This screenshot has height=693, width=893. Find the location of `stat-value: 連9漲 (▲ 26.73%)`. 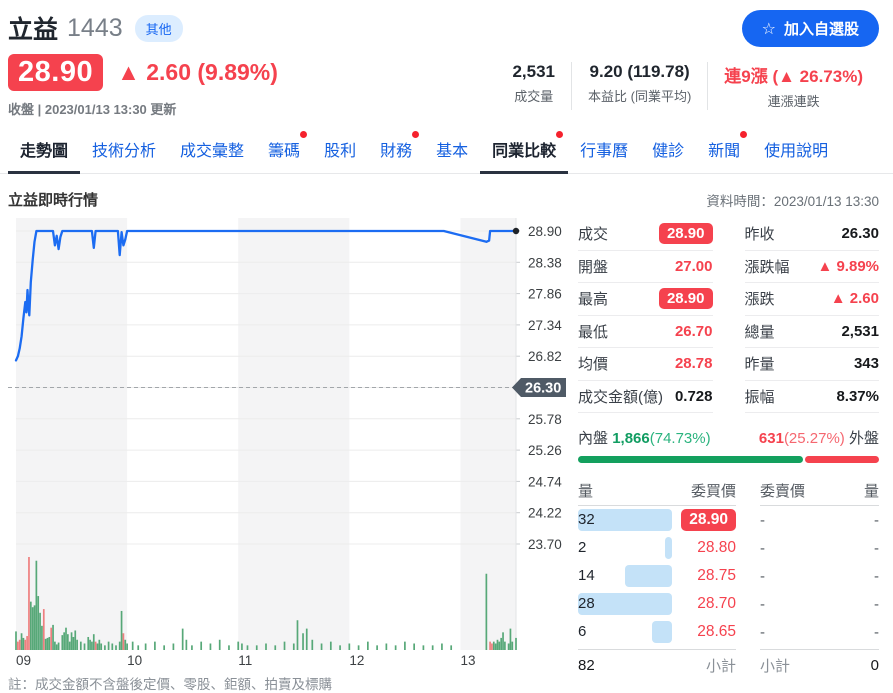

stat-value: 連9漲 (▲ 26.73%) is located at coordinates (793, 76).